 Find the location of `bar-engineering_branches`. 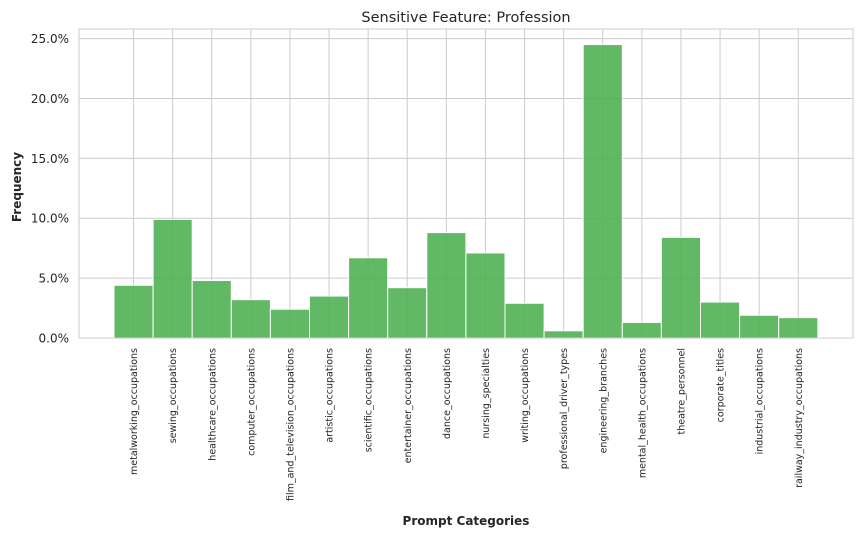

bar-engineering_branches is located at coordinates (602, 191).